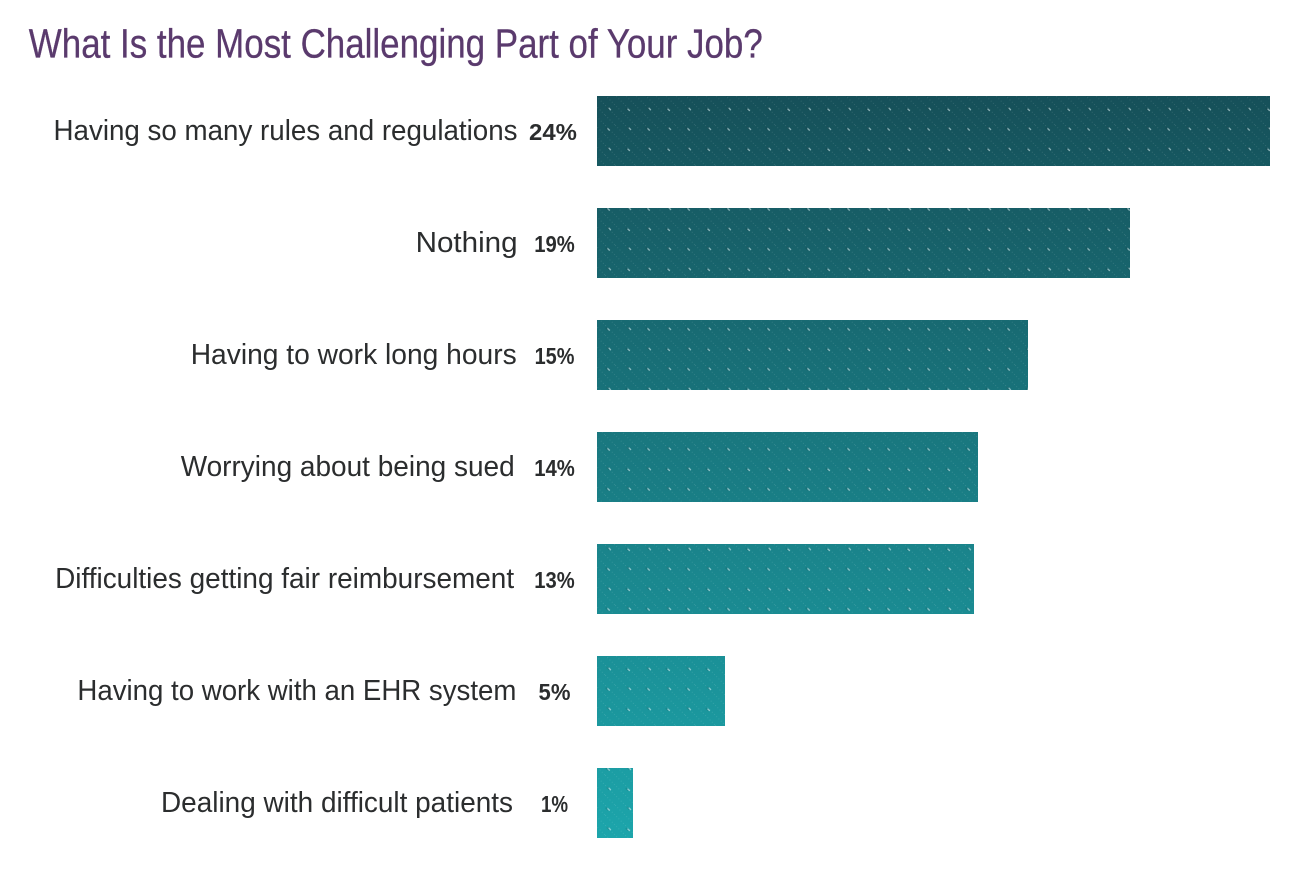 This screenshot has height=878, width=1290. I want to click on svg-text: Worrying about being sued, so click(348, 467).